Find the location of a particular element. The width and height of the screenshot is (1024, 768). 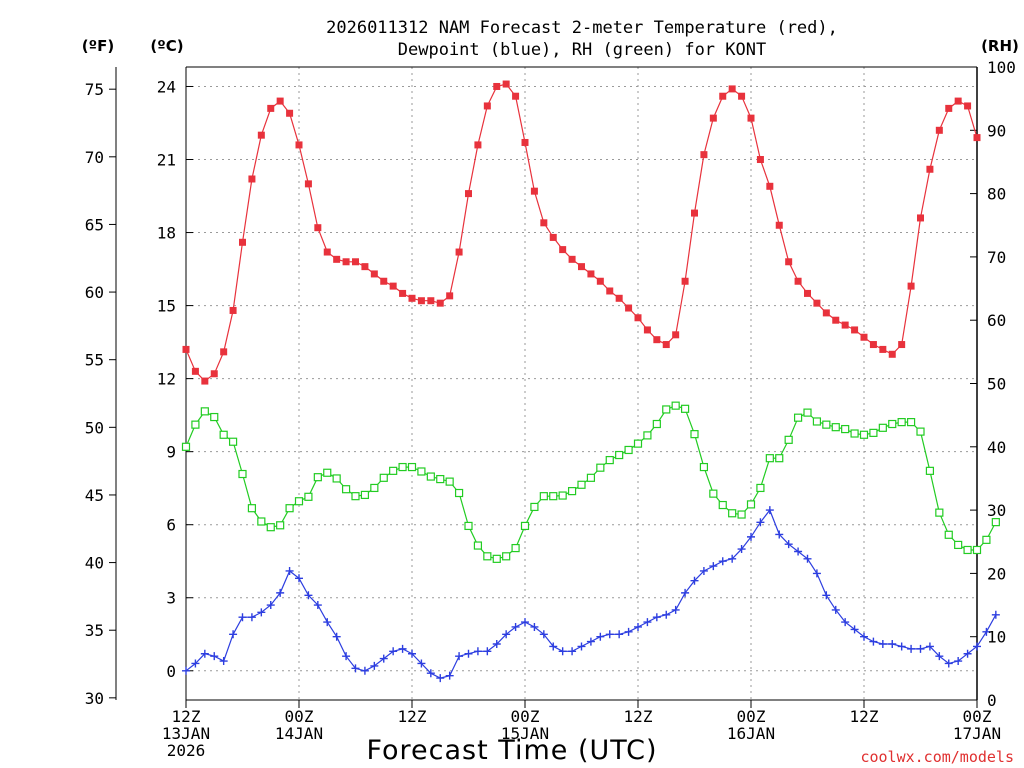

rh-tick-label: 60 is located at coordinates (996, 320).